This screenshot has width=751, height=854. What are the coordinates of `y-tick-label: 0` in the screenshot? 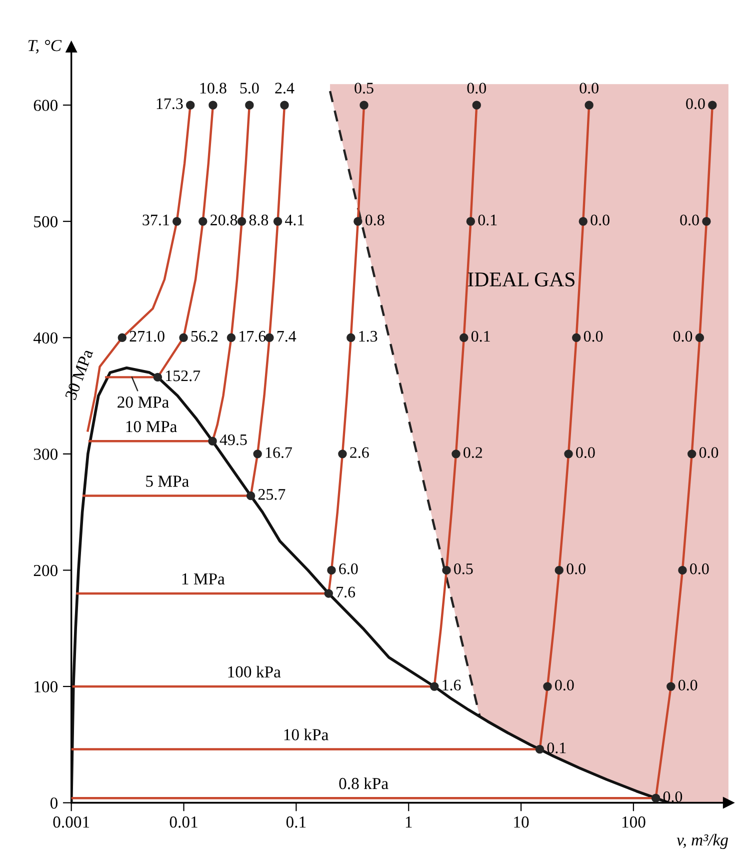 It's located at (54, 803).